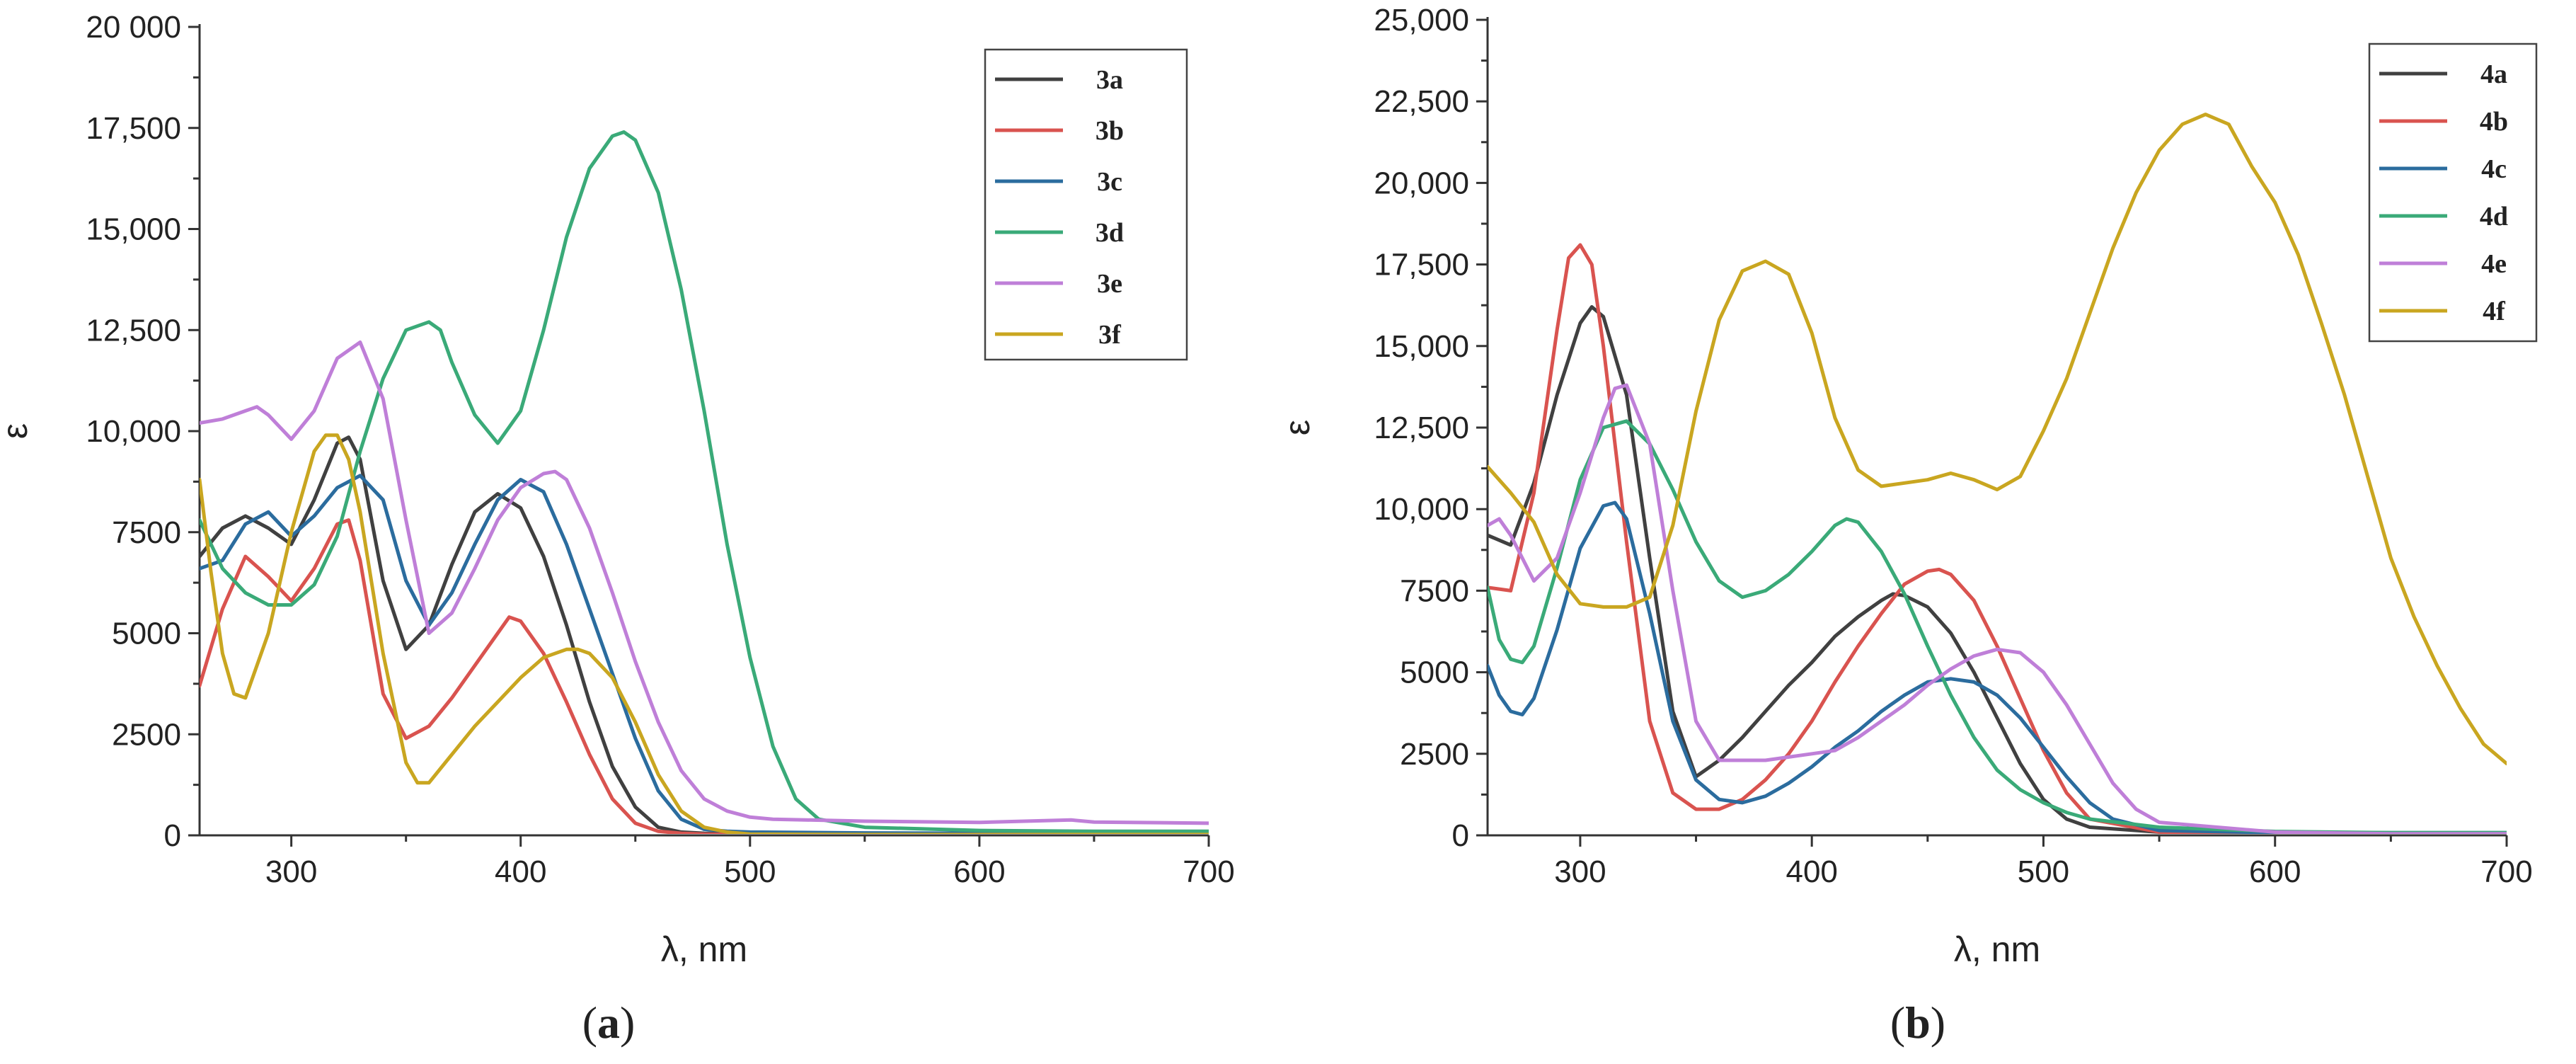 The image size is (2576, 1064). What do you see at coordinates (1209, 872) in the screenshot?
I see `x-tick-label-a: 700` at bounding box center [1209, 872].